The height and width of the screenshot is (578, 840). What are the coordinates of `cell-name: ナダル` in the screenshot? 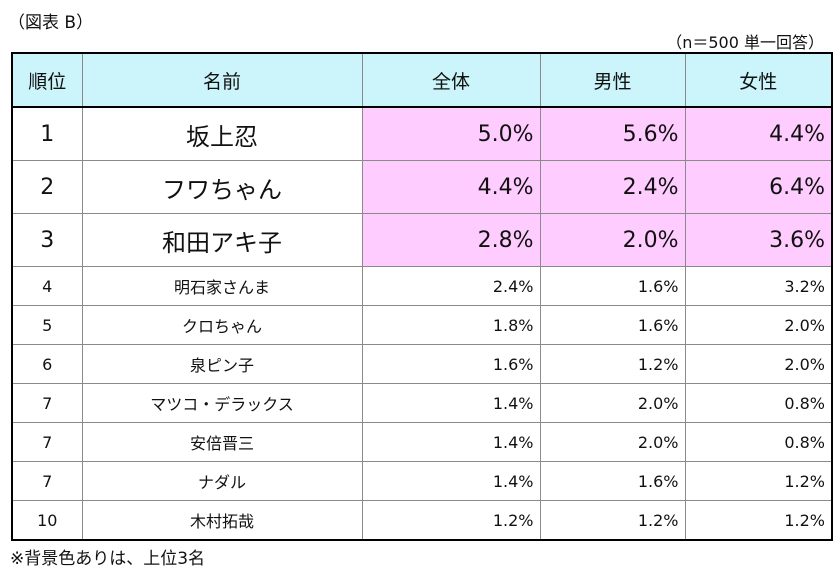 It's located at (222, 481).